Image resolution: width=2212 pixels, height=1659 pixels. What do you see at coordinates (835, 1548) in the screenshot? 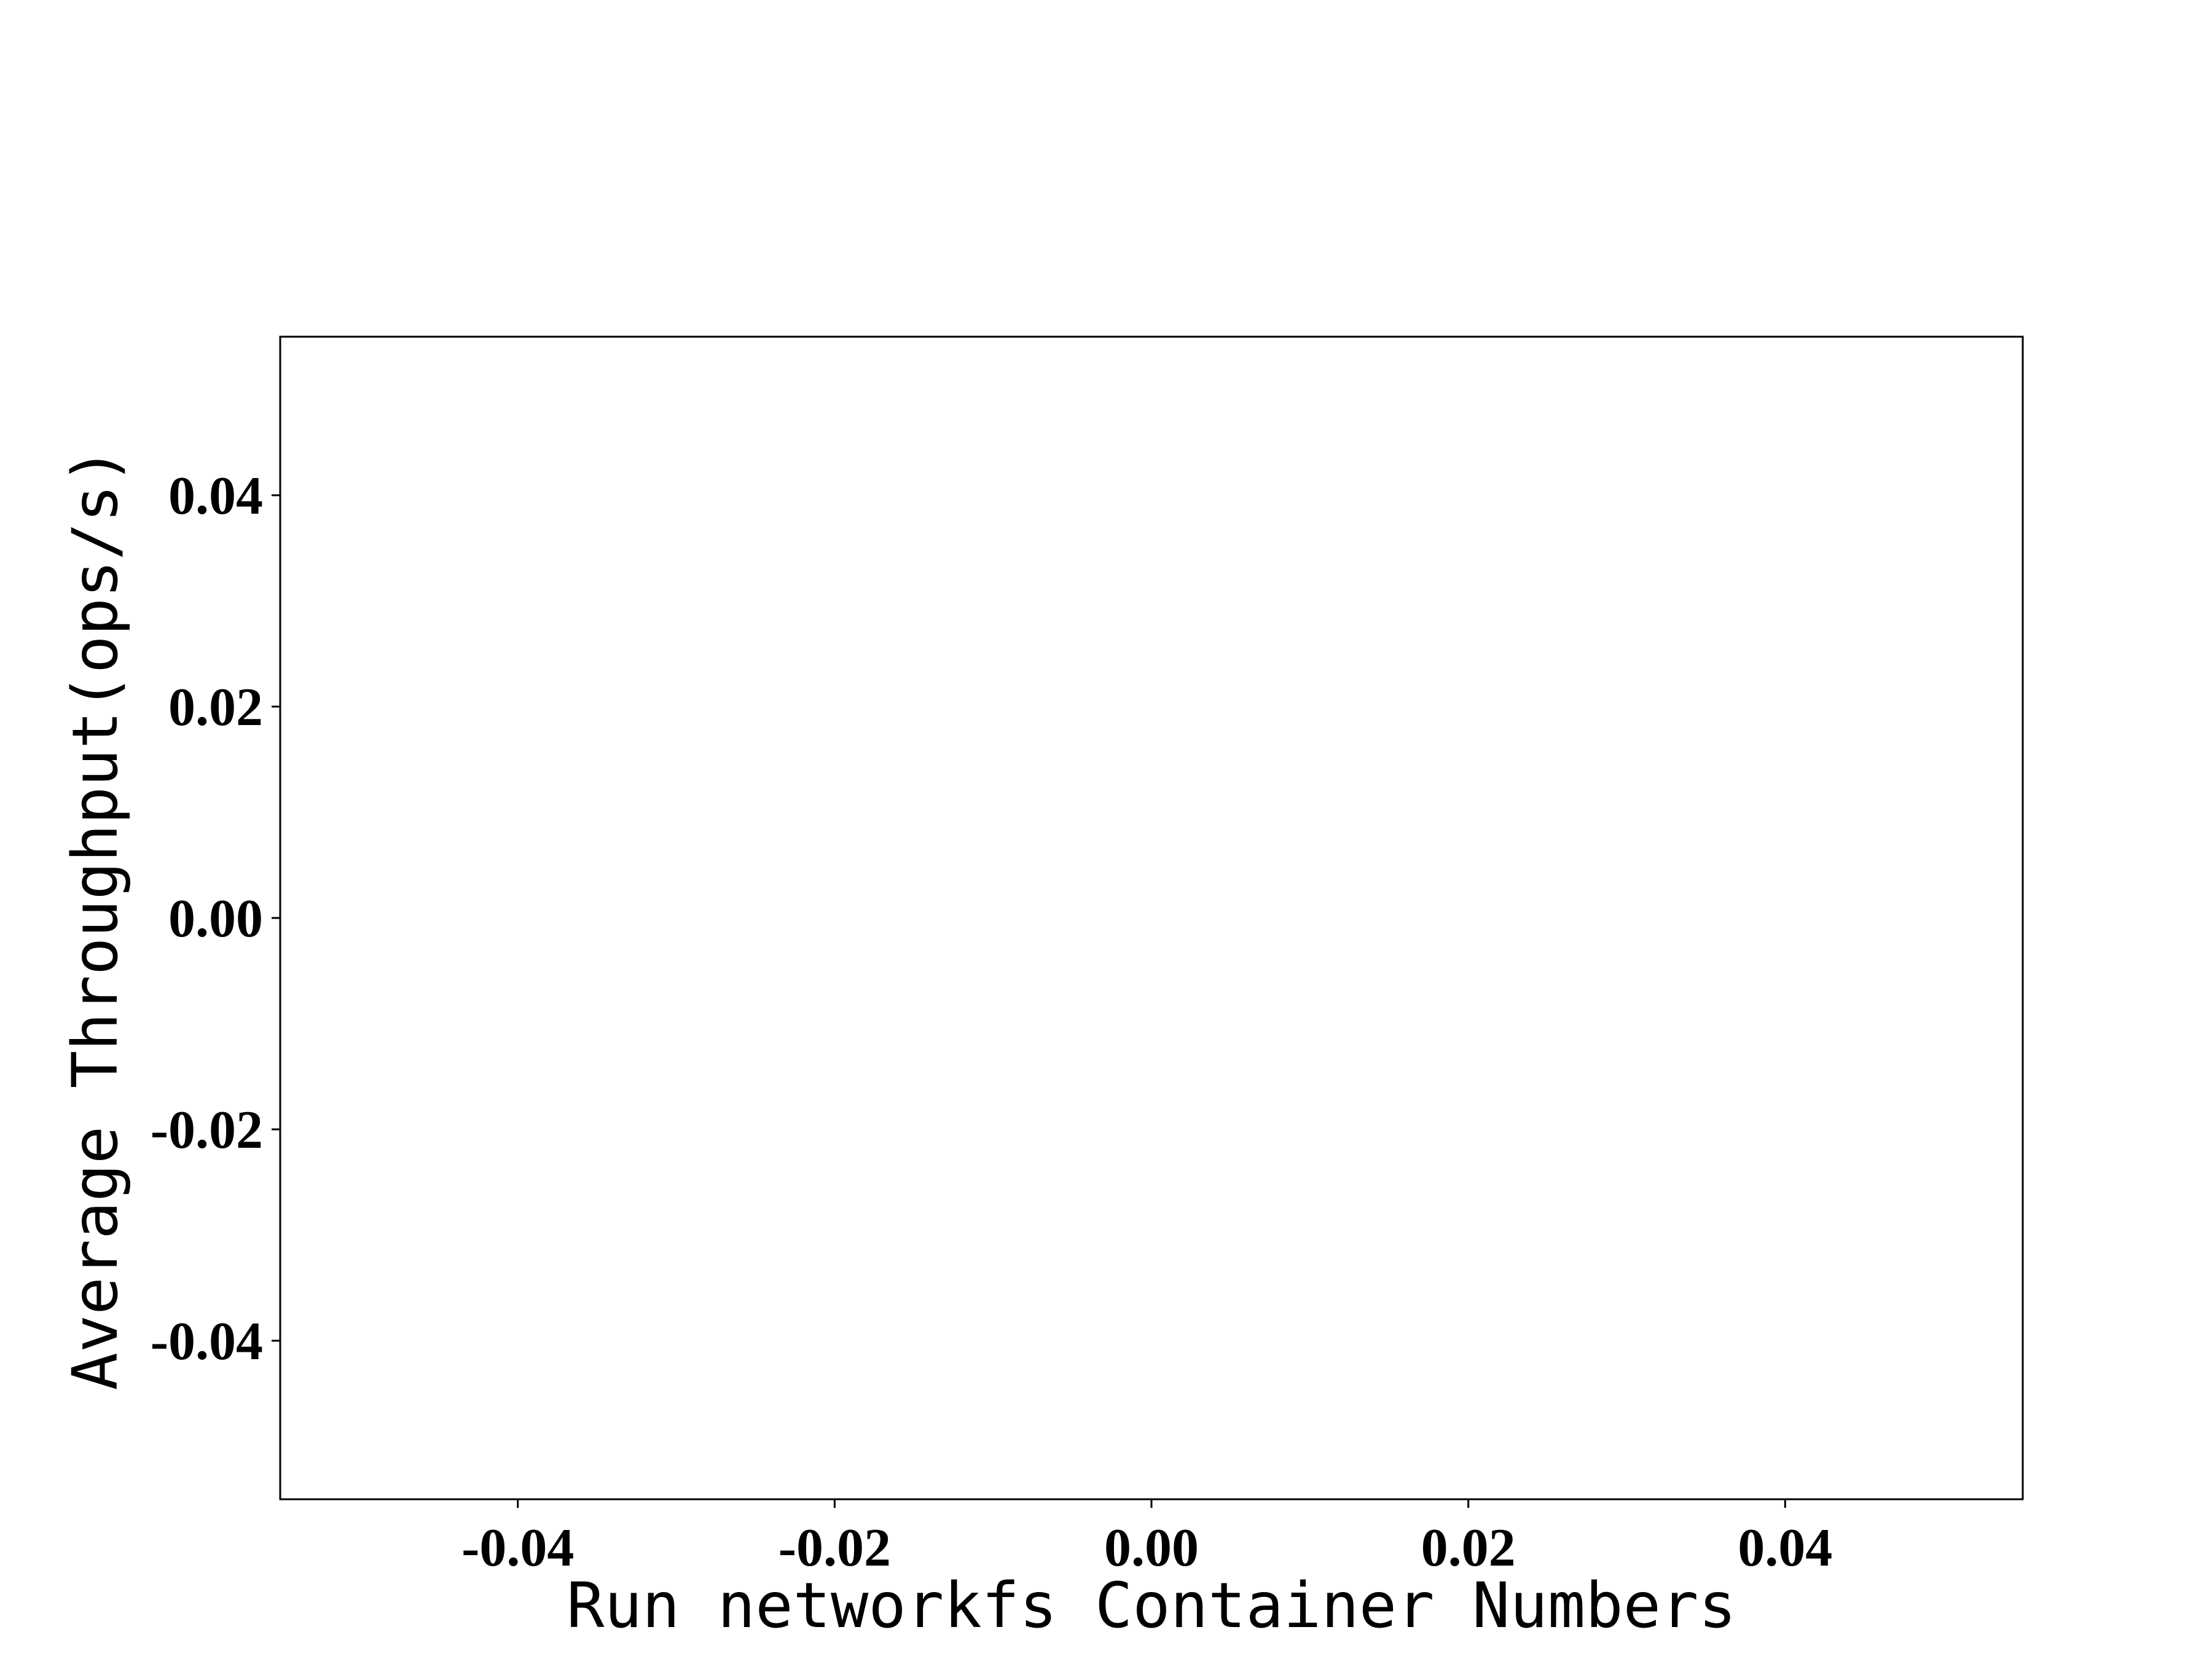
I see `x-tick-label: -0.02` at bounding box center [835, 1548].